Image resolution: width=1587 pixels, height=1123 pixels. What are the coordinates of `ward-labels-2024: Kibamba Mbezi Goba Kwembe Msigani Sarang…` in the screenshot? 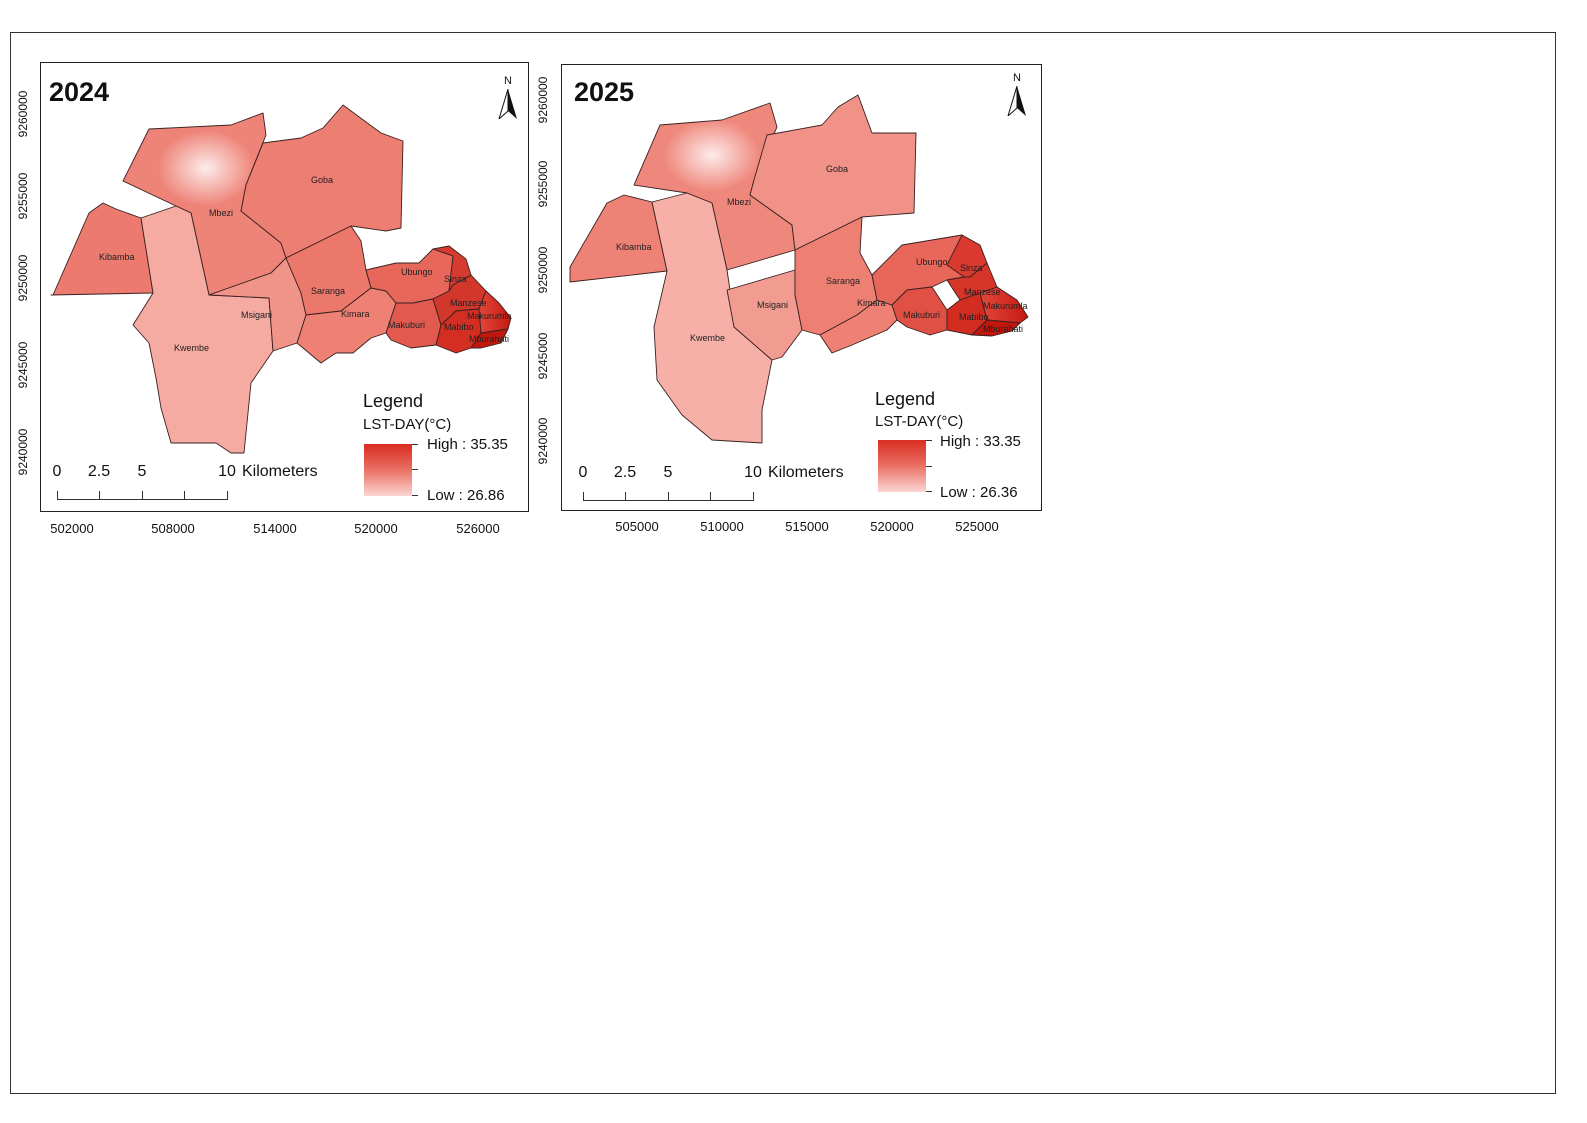 It's located at (305, 264).